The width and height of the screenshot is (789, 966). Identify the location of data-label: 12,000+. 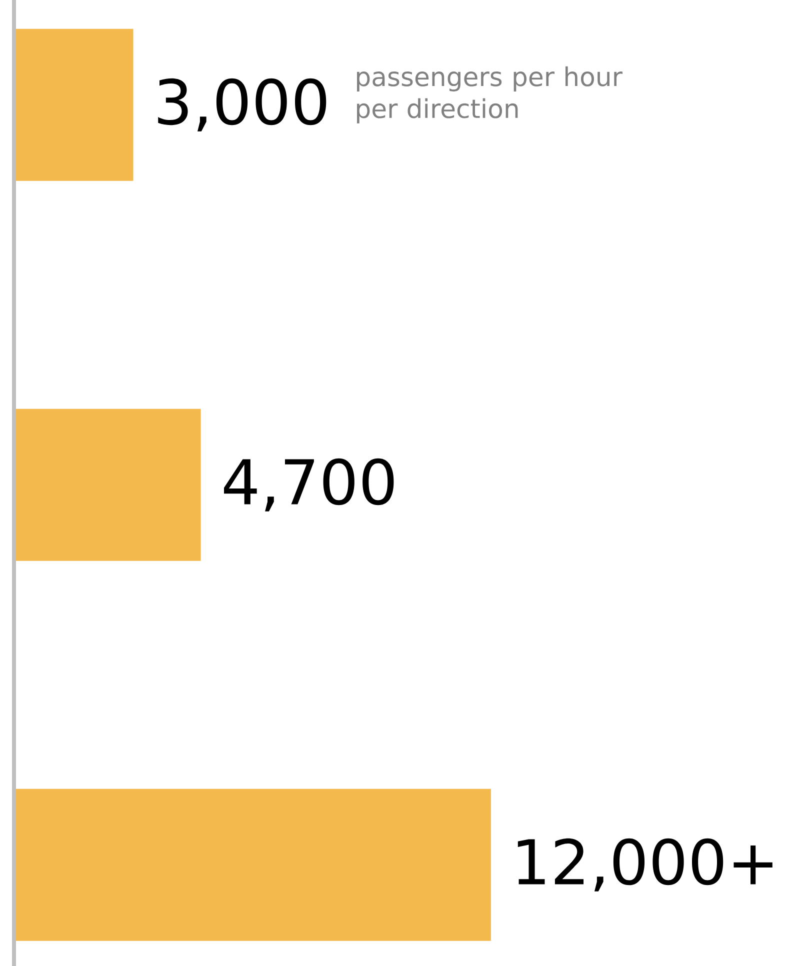
(645, 865).